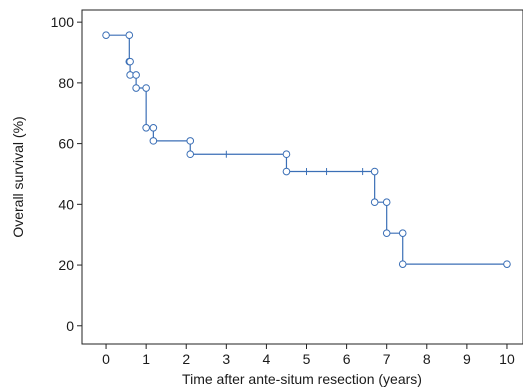 The height and width of the screenshot is (389, 523). What do you see at coordinates (302, 379) in the screenshot?
I see `x-axis-title: Time after ante-situm resection (years)` at bounding box center [302, 379].